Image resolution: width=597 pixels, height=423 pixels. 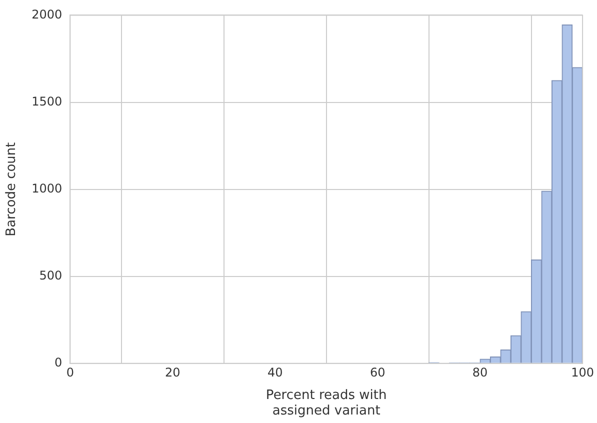 What do you see at coordinates (47, 188) in the screenshot?
I see `y-tick-label: 1000` at bounding box center [47, 188].